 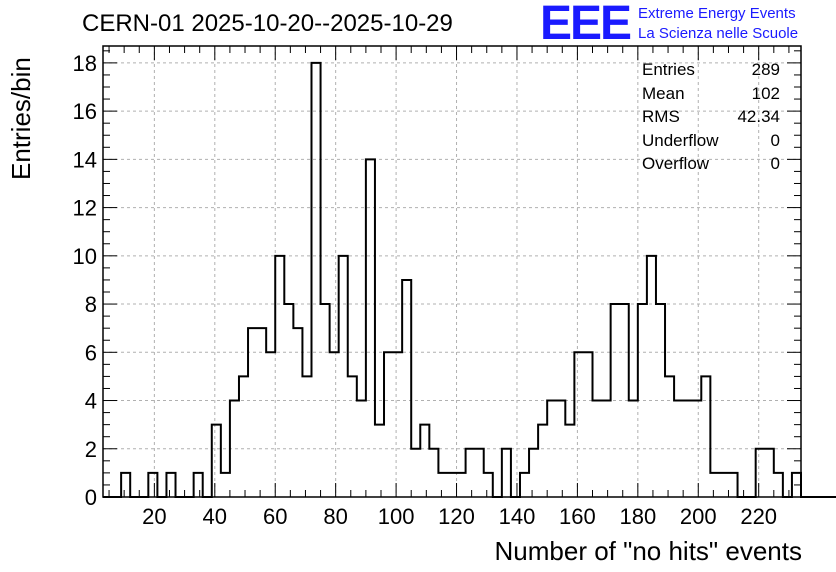 I want to click on x-tick-label: 140, so click(x=517, y=516).